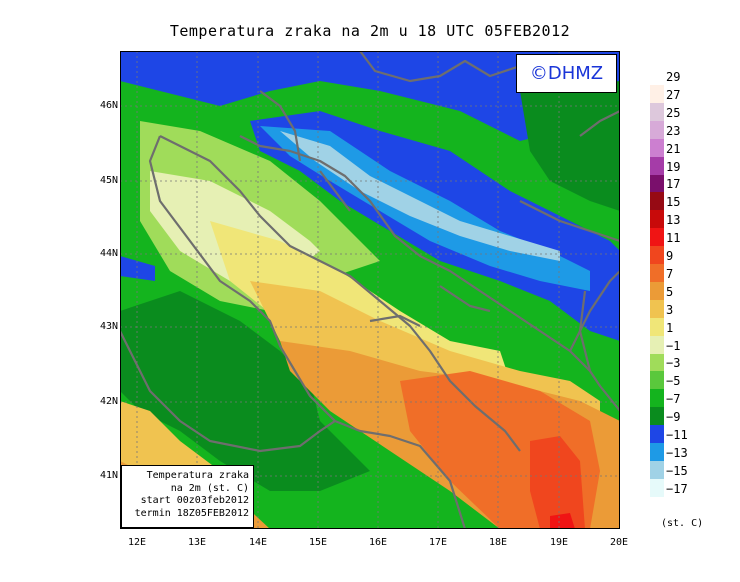  Describe the element at coordinates (360, 301) in the screenshot. I see `field-yellow` at that location.